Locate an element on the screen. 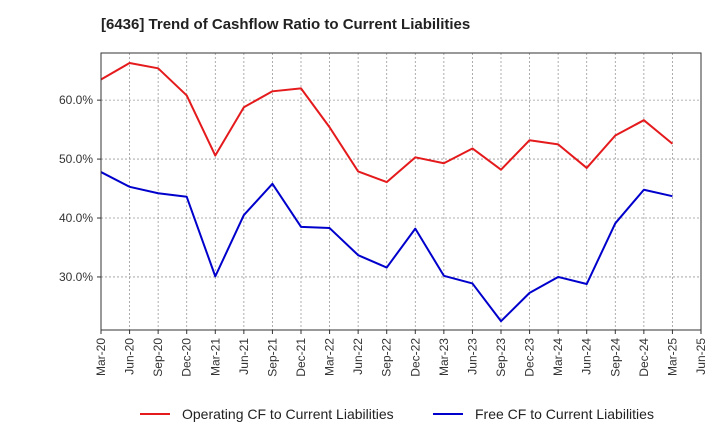  x-tick-label: Mar-25 is located at coordinates (672, 357).